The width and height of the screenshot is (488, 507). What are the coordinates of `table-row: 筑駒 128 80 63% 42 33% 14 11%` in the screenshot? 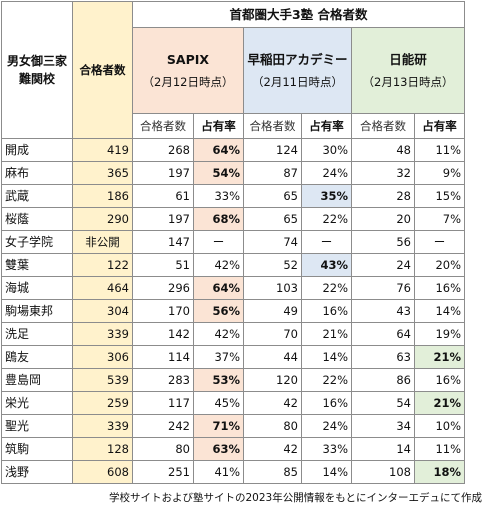 It's located at (233, 449).